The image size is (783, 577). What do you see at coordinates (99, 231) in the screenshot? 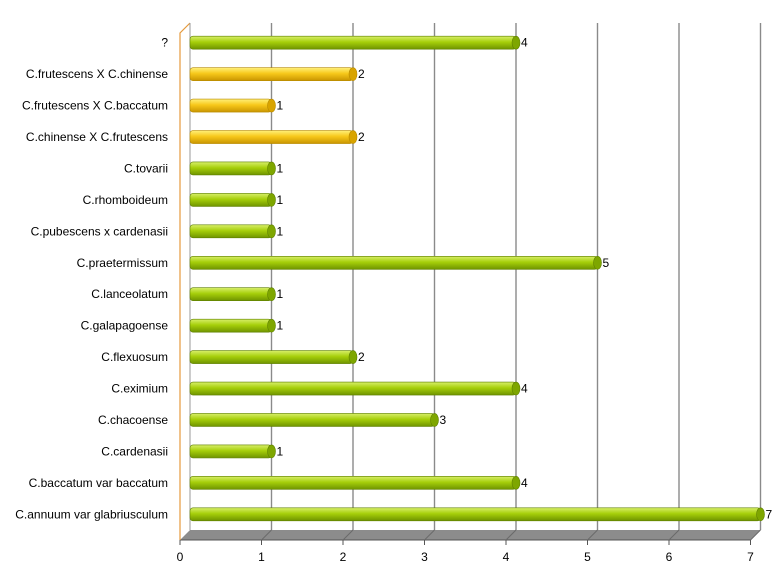
I see `category-label: C.pubescens x cardenasii` at bounding box center [99, 231].